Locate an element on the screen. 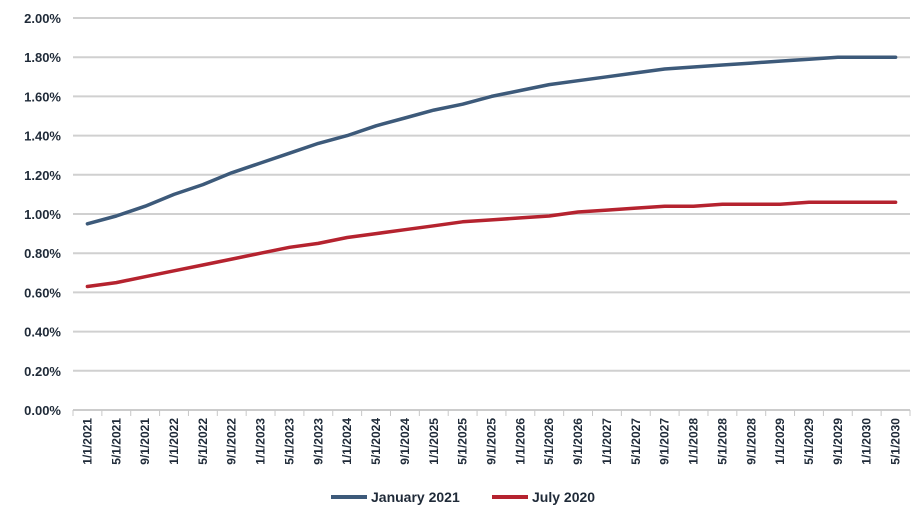 The height and width of the screenshot is (512, 924). y-tick-label: 0.40% is located at coordinates (42, 332).